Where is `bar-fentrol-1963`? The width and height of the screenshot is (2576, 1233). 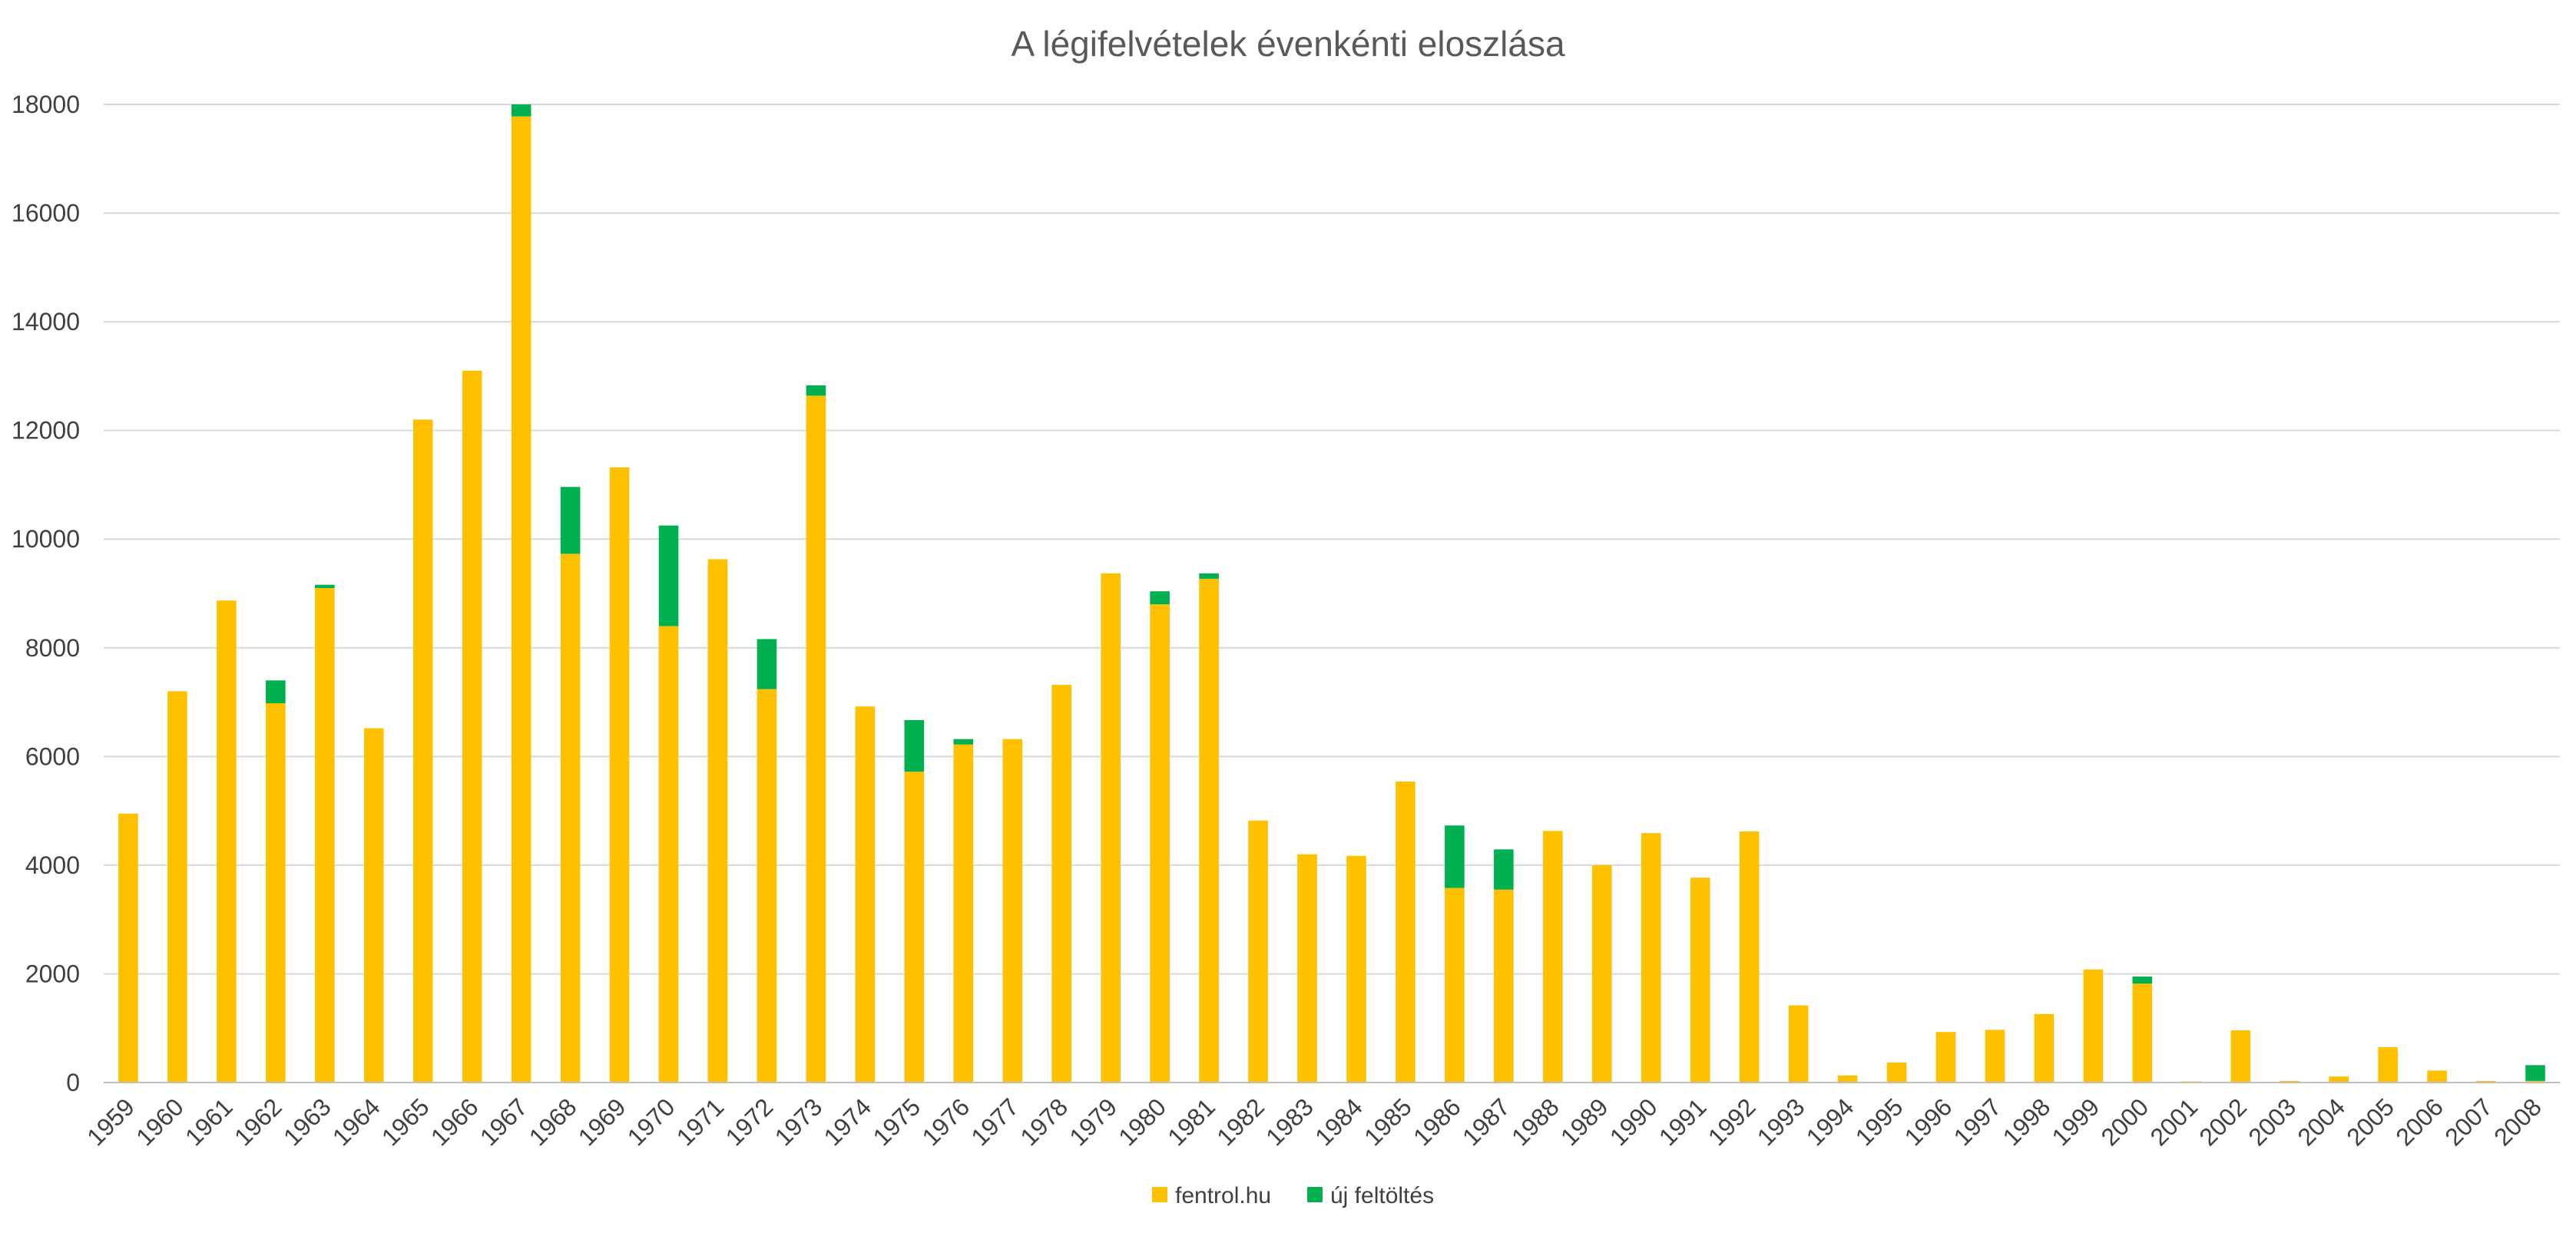 bar-fentrol-1963 is located at coordinates (325, 835).